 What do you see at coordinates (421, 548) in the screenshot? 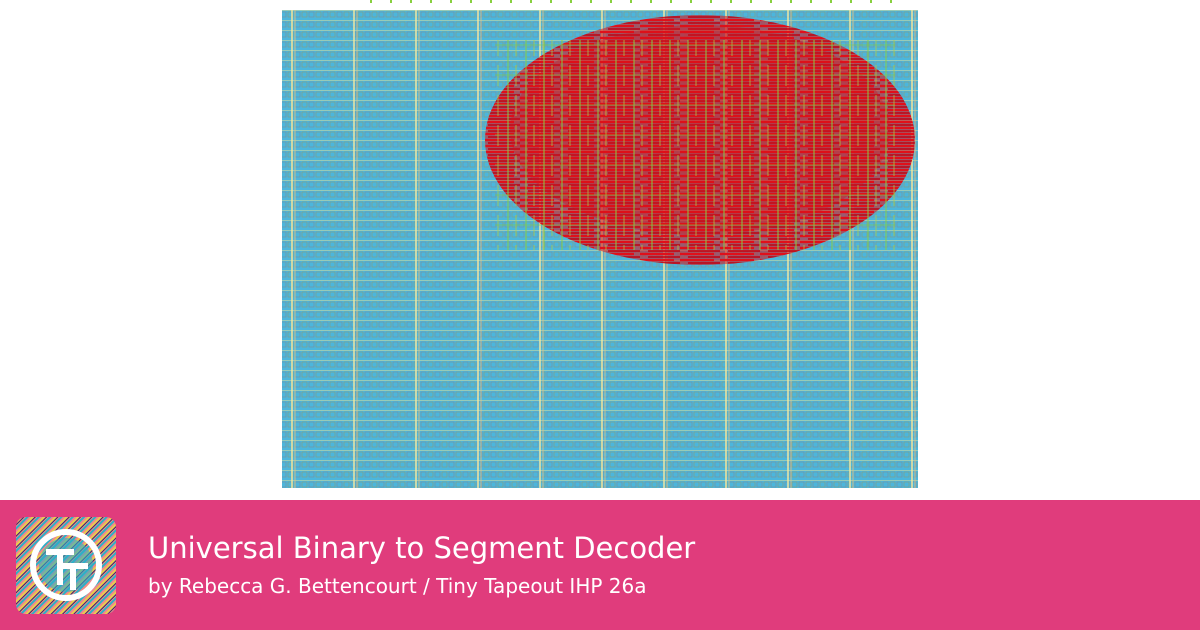
I see `project-title: Universal Binary to Segment Decoder` at bounding box center [421, 548].